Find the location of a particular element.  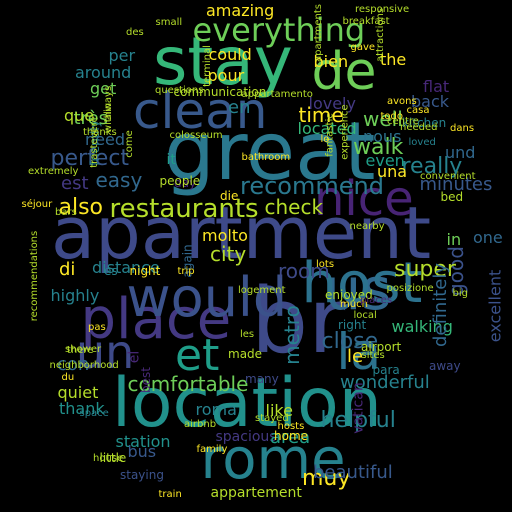

word-cloud-word: recommendations is located at coordinates (35, 276).